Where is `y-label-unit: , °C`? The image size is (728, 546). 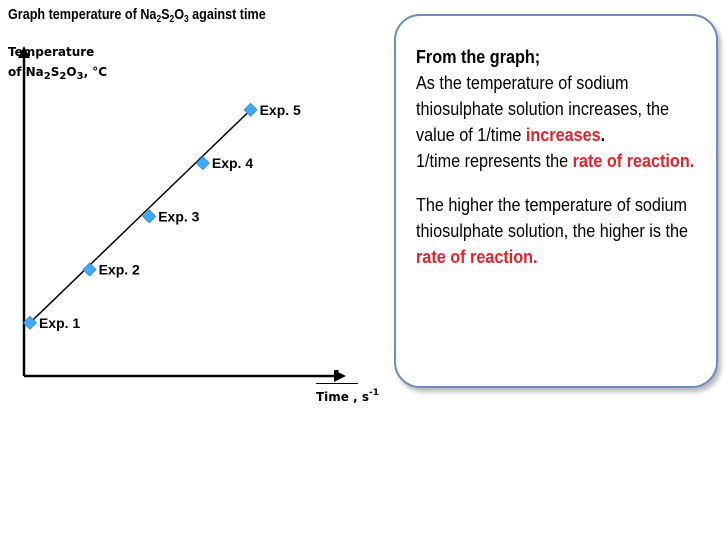
y-label-unit: , °C is located at coordinates (95, 72).